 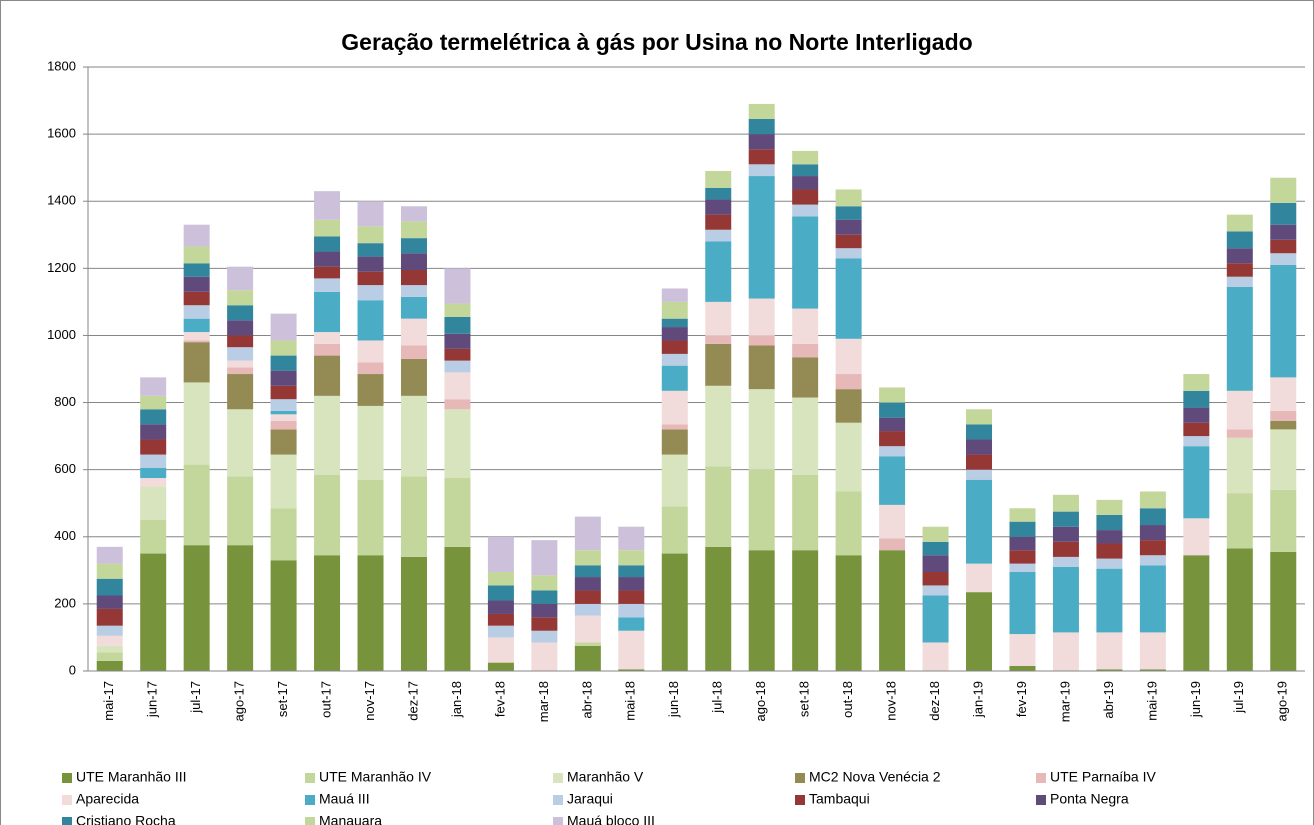 I want to click on x-tick-label: ago-17, so click(x=239, y=701).